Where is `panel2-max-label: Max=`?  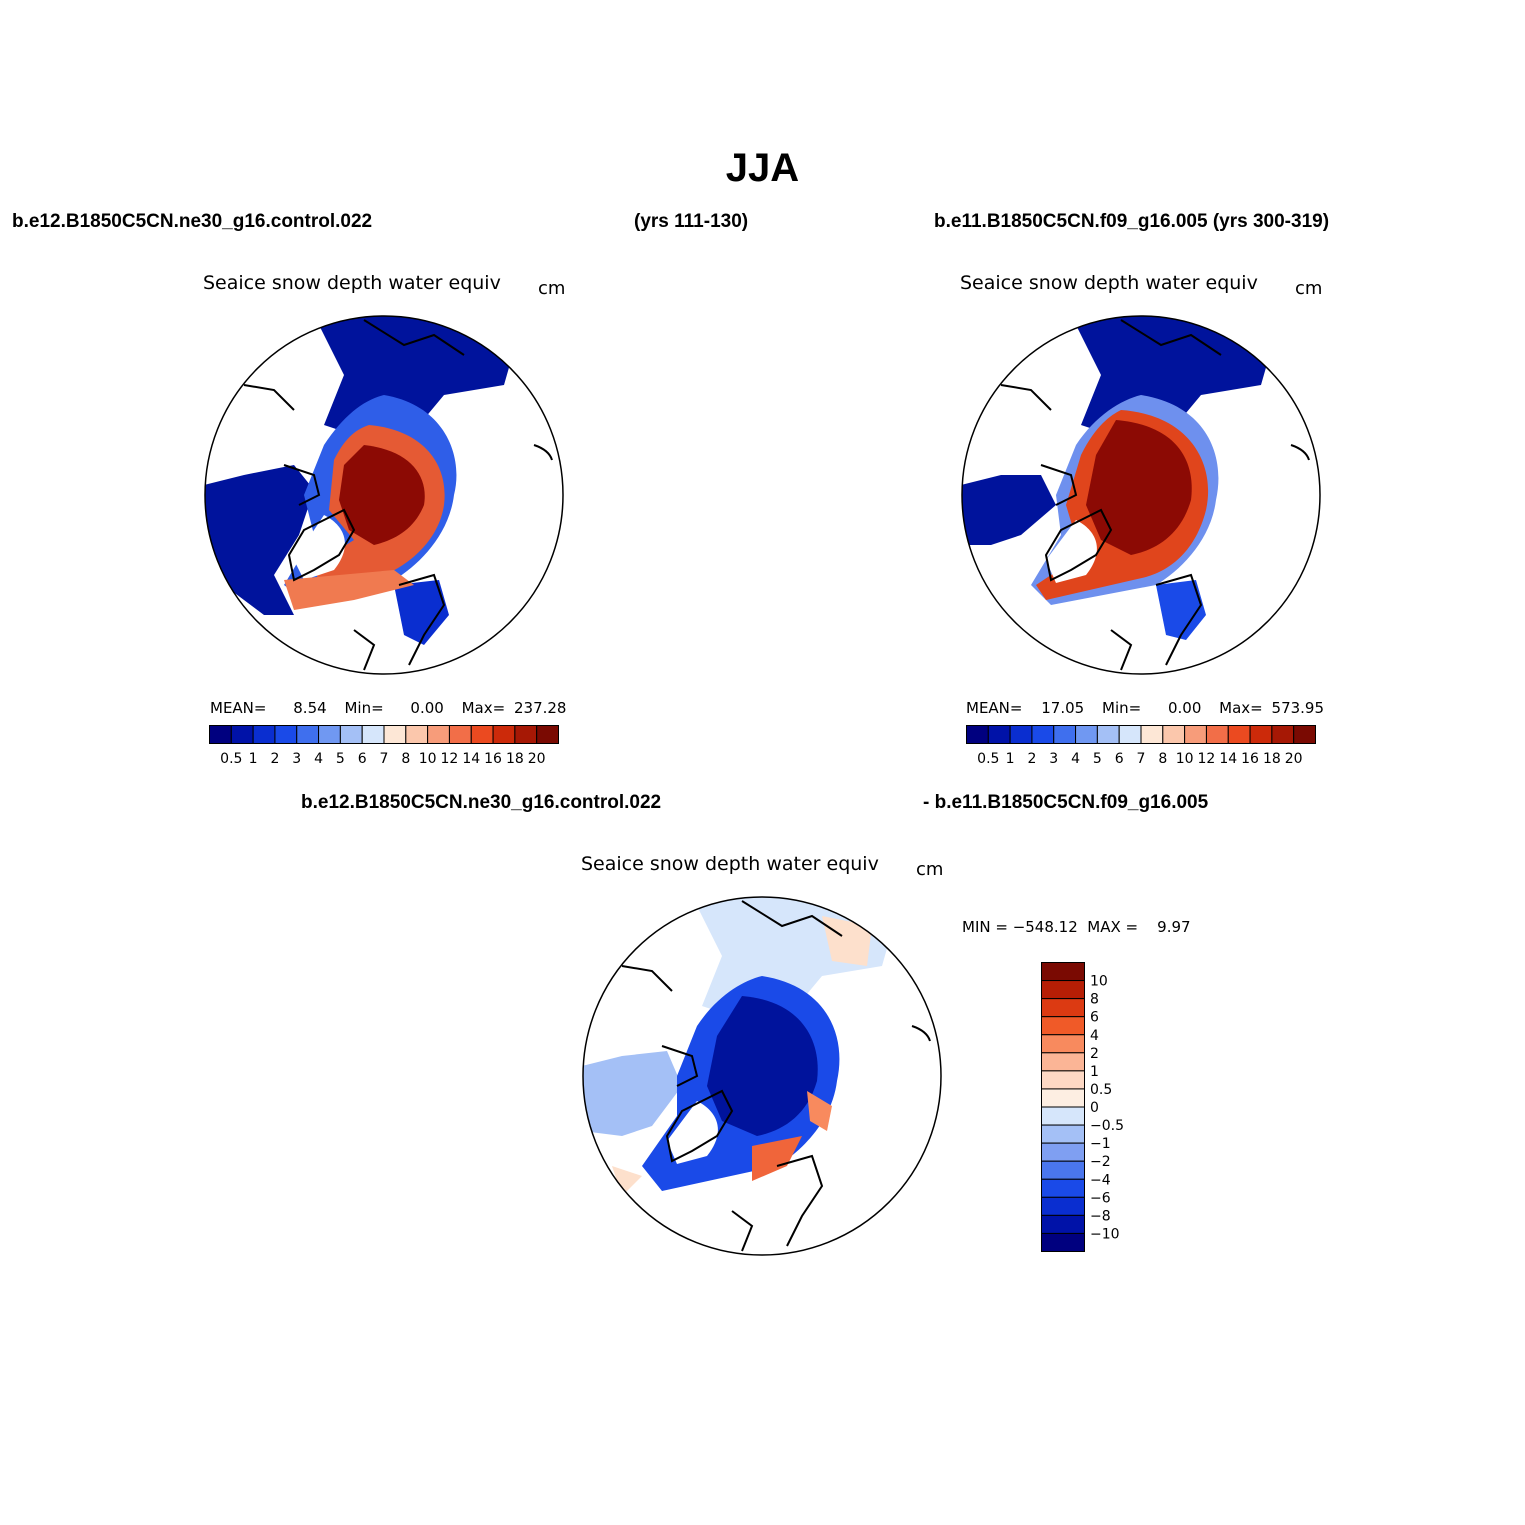
panel2-max-label: Max= is located at coordinates (1241, 708).